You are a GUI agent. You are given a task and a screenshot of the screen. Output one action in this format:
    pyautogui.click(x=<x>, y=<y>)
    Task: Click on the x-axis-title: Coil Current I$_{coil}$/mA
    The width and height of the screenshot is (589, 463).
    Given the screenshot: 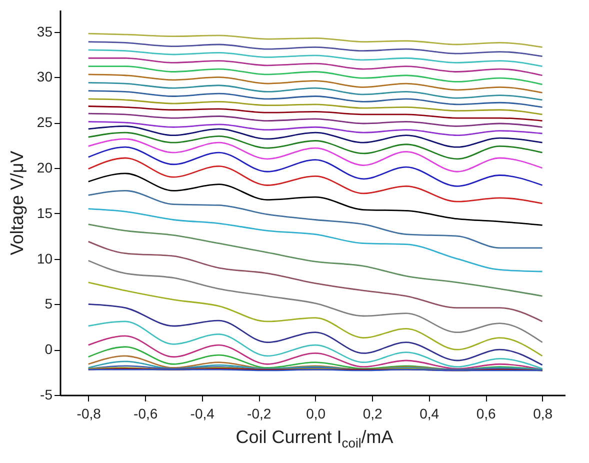 What is the action you would take?
    pyautogui.click(x=314, y=439)
    